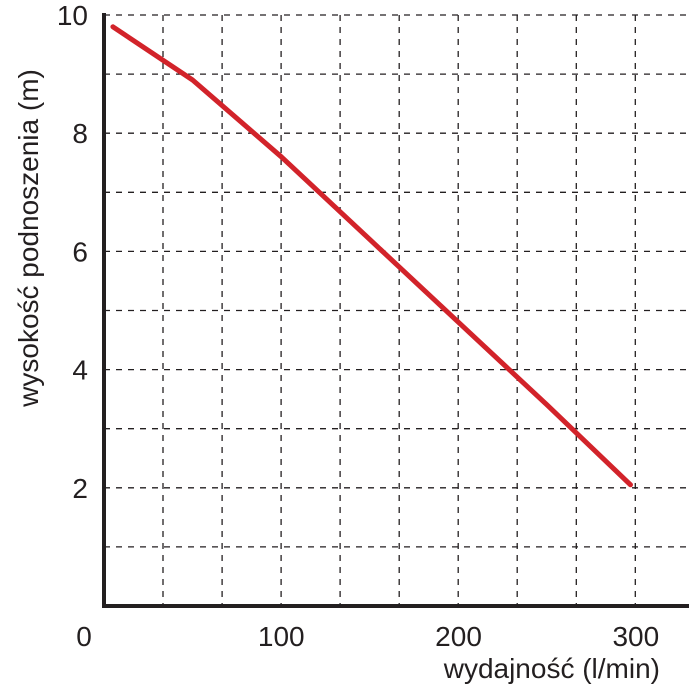  Describe the element at coordinates (80, 133) in the screenshot. I see `y-tick-label: 8` at that location.